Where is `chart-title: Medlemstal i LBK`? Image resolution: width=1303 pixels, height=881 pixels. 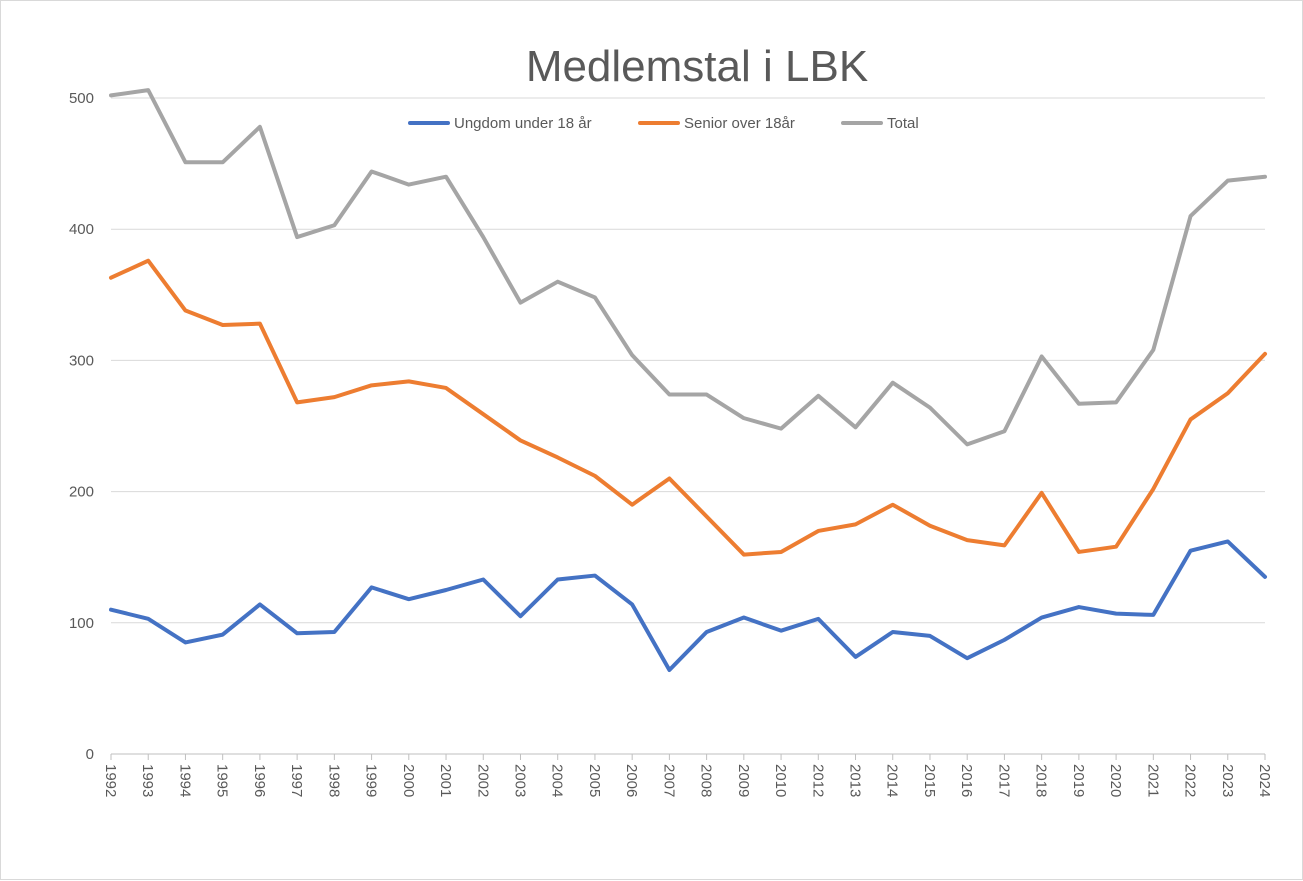
chart-title: Medlemstal i LBK is located at coordinates (697, 66).